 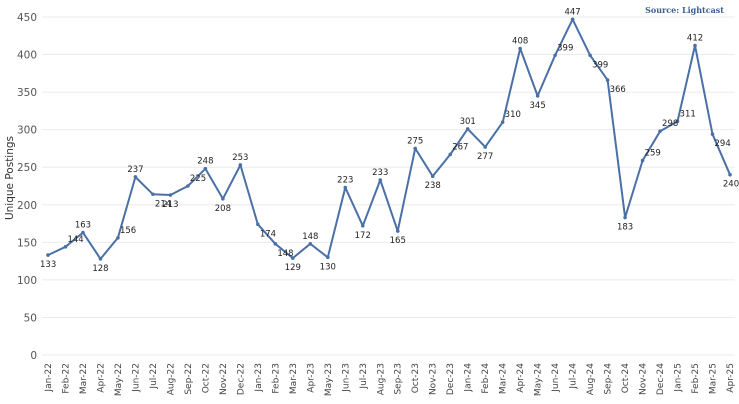 I want to click on data-label: 259, so click(x=653, y=153).